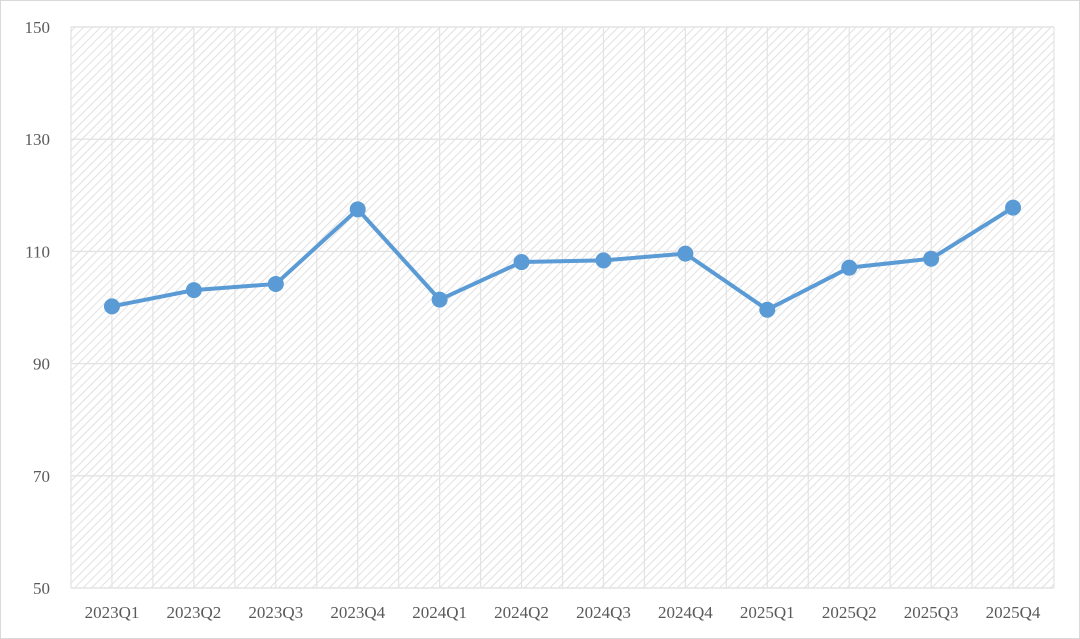 Image resolution: width=1080 pixels, height=639 pixels. What do you see at coordinates (193, 612) in the screenshot?
I see `x-tick-label: 2023Q2` at bounding box center [193, 612].